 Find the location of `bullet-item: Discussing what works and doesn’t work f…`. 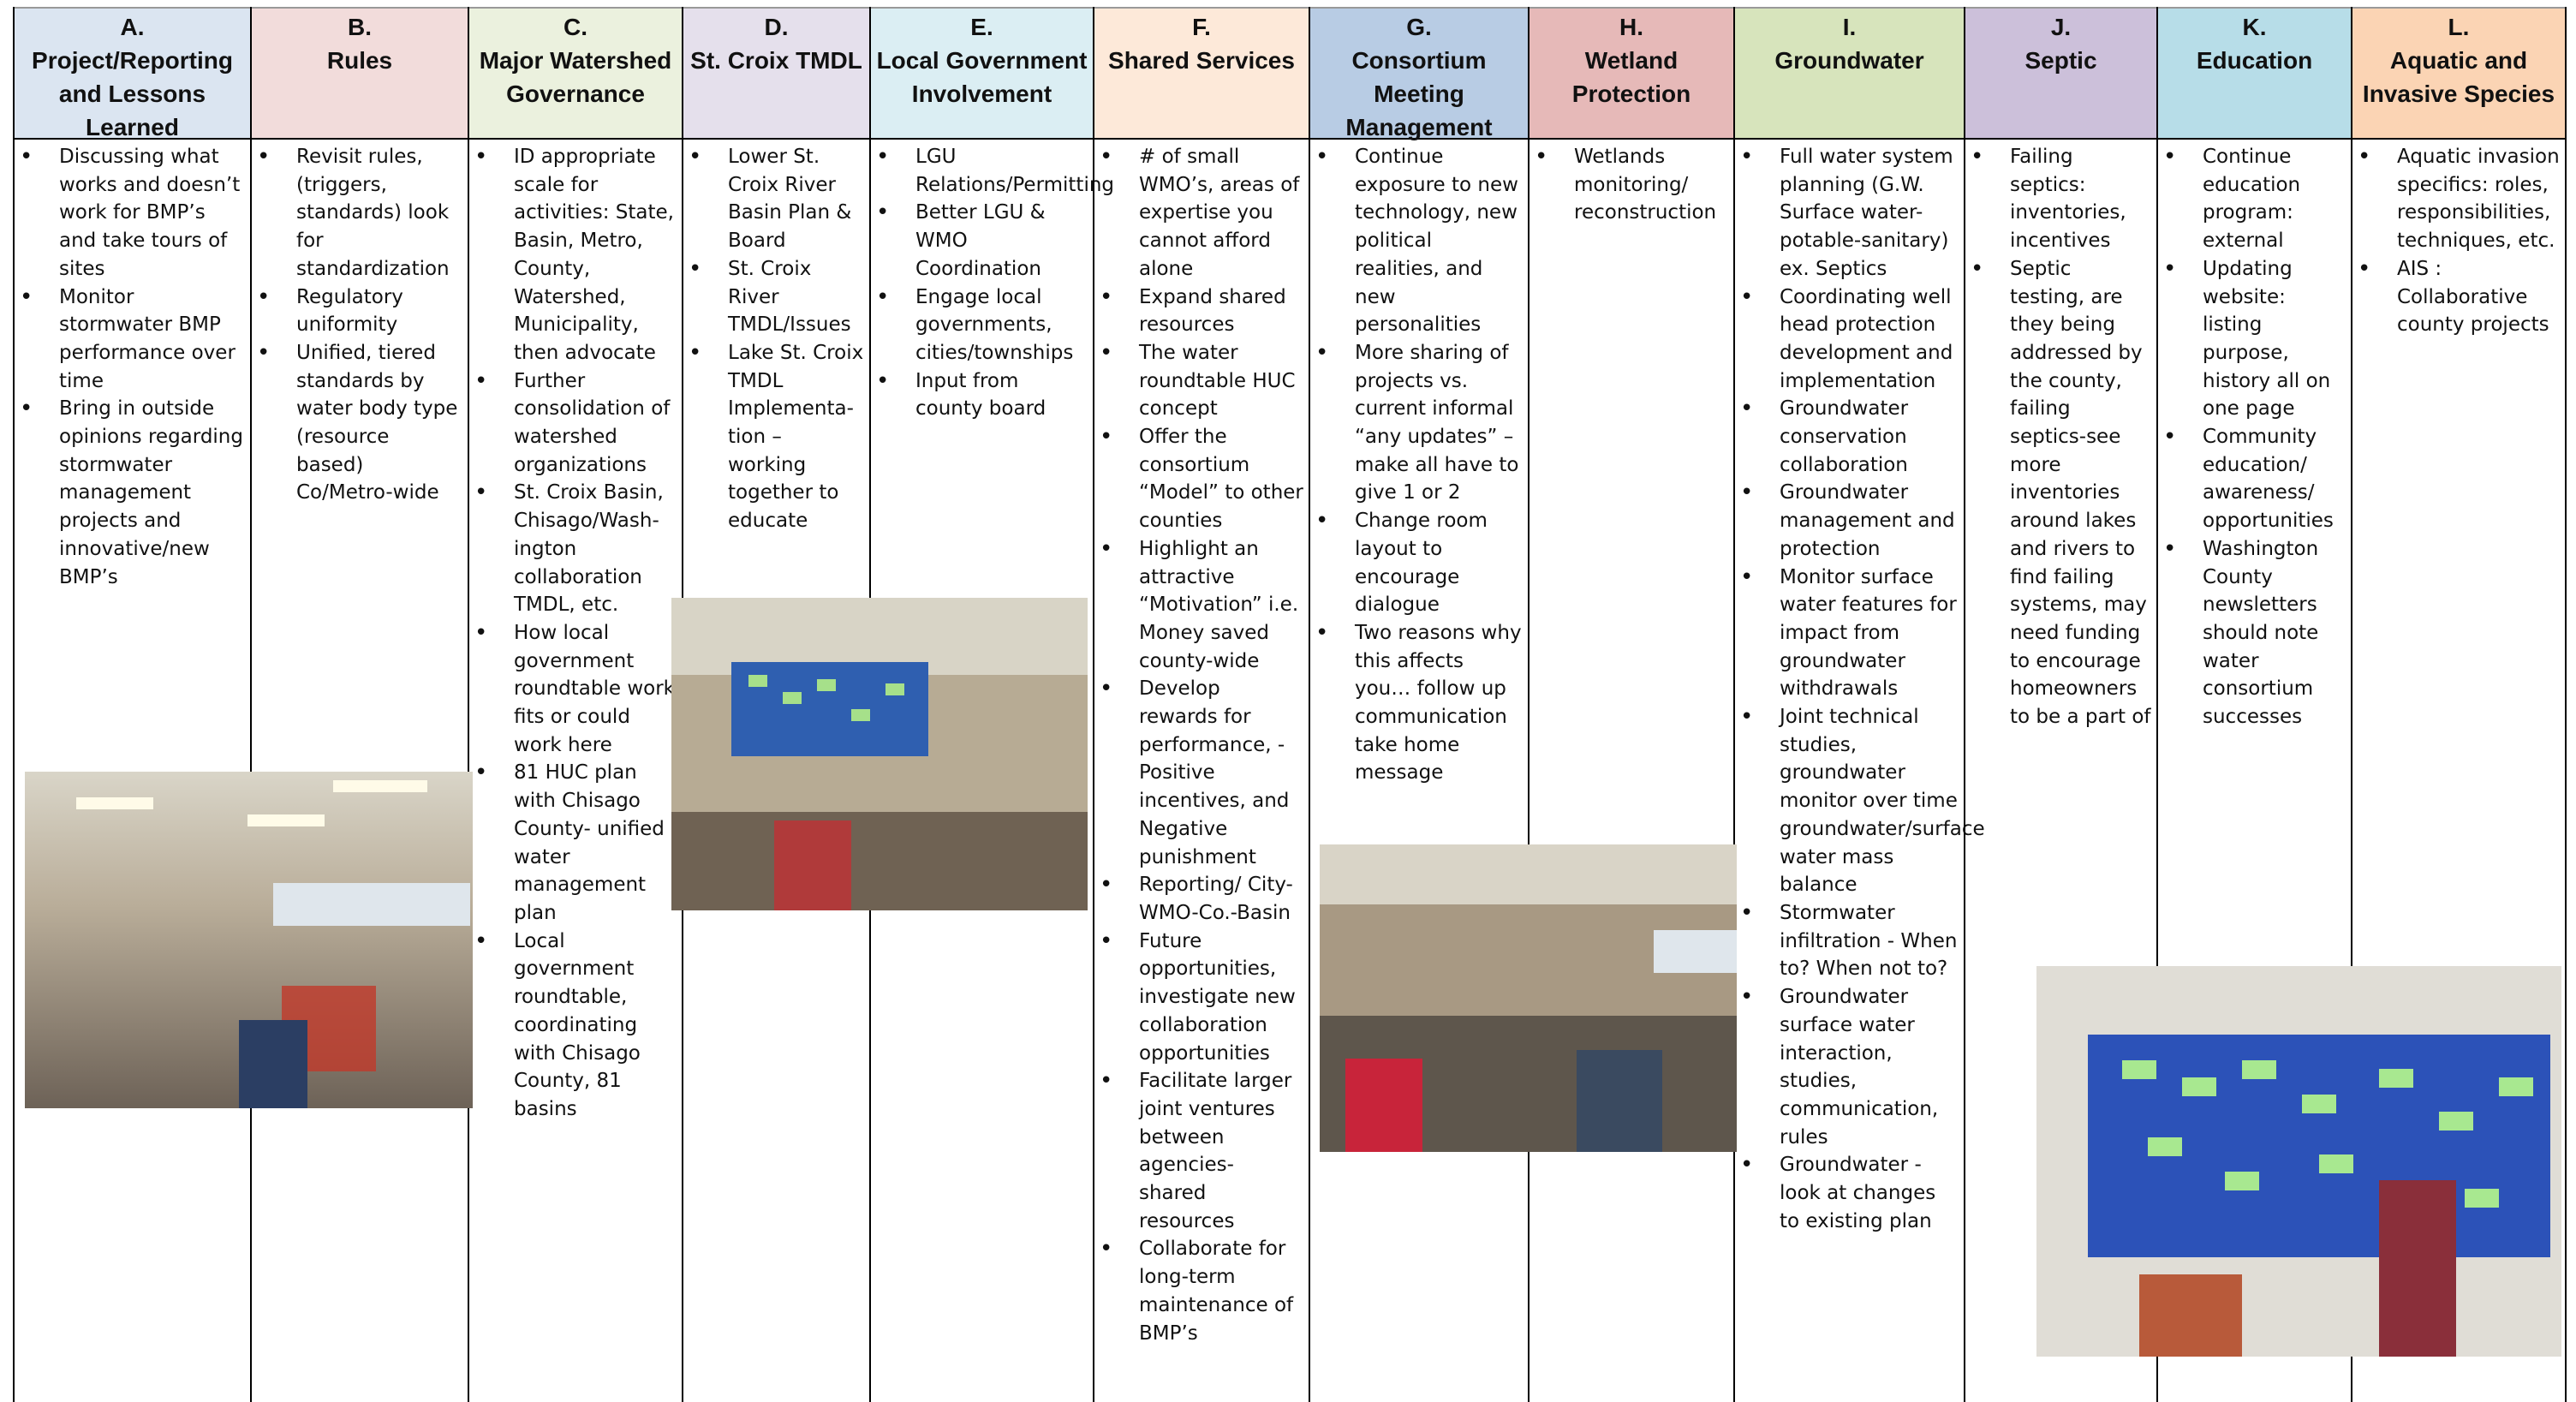

bullet-item: Discussing what works and doesn’t work f… is located at coordinates (132, 213).